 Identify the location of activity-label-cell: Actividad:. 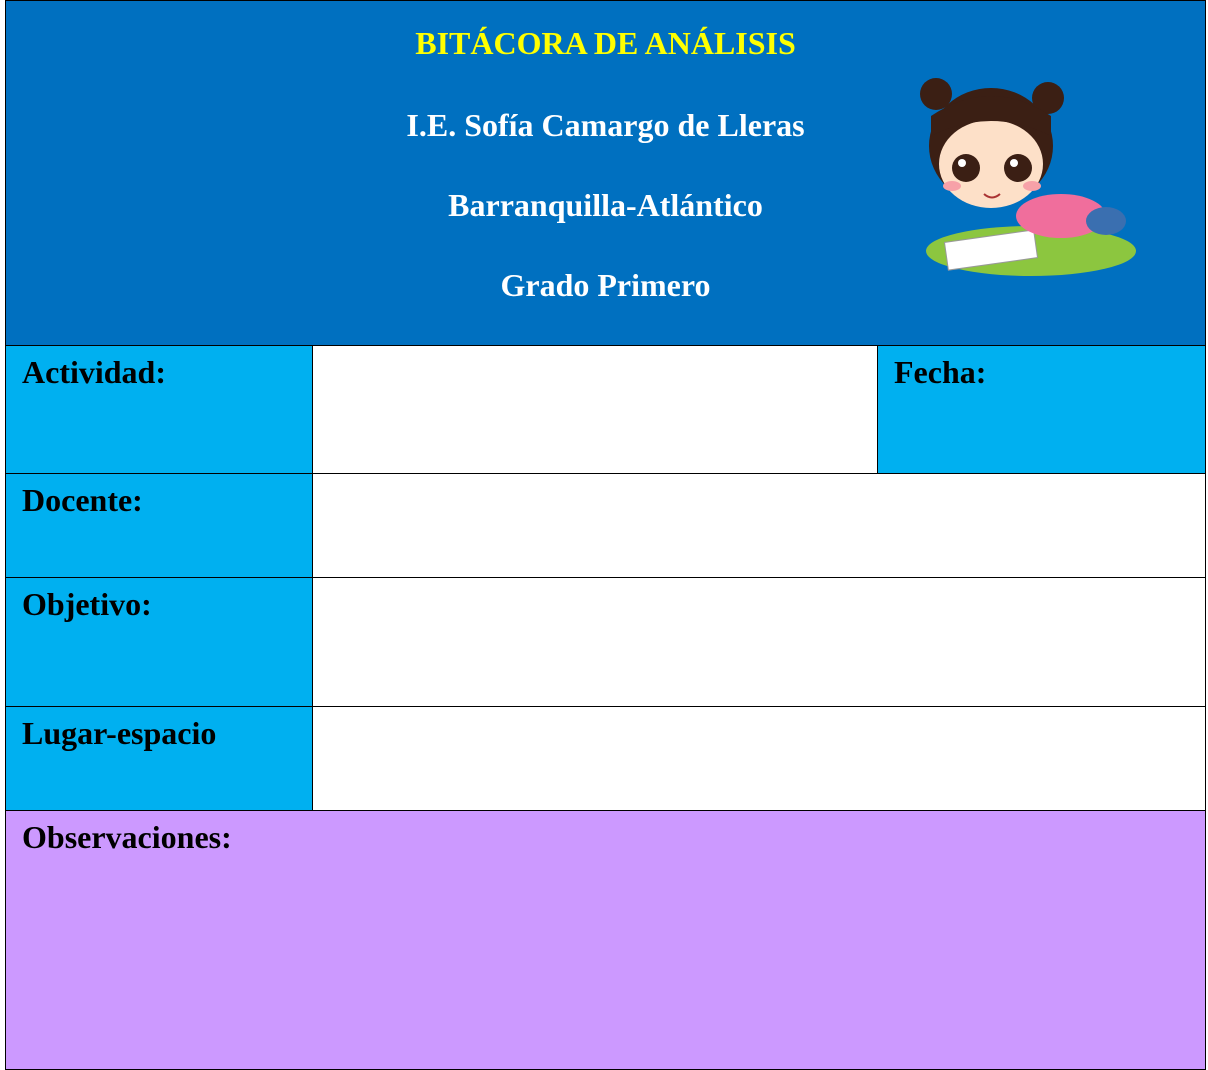
(159, 410).